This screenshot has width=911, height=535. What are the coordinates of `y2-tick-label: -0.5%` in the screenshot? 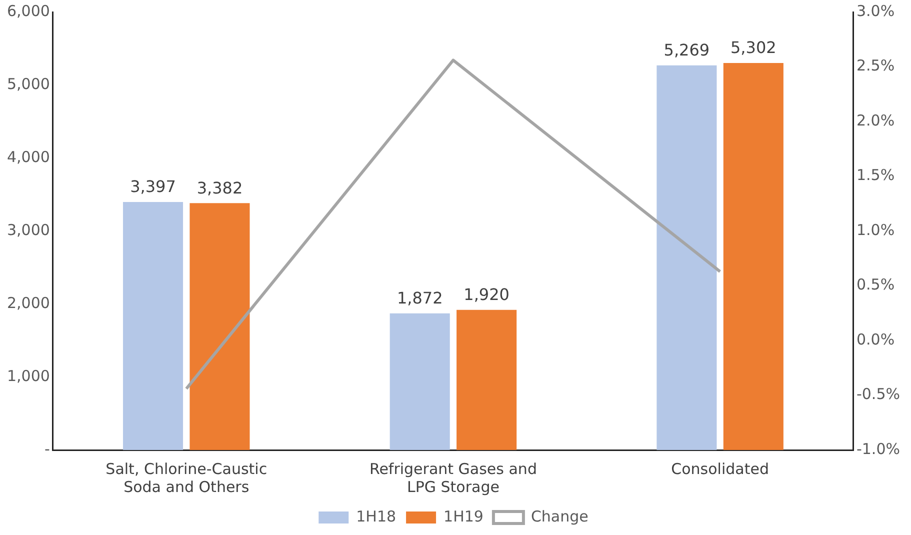 It's located at (878, 394).